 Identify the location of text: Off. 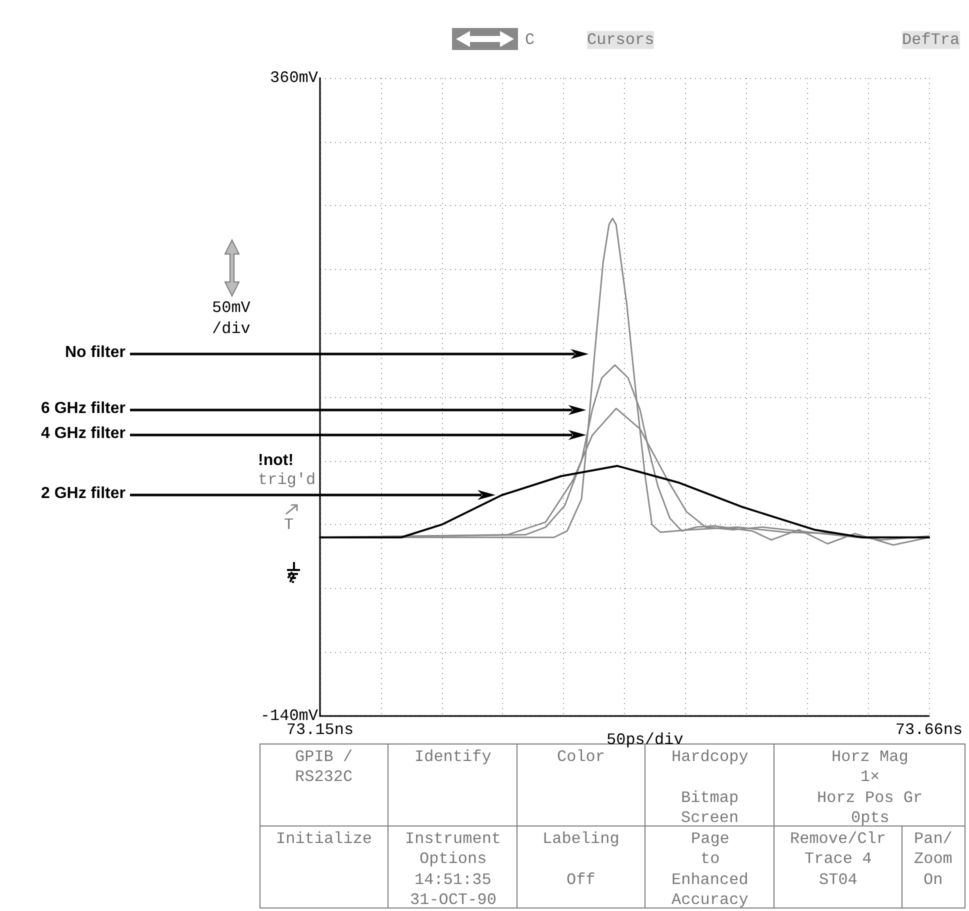
(581, 880).